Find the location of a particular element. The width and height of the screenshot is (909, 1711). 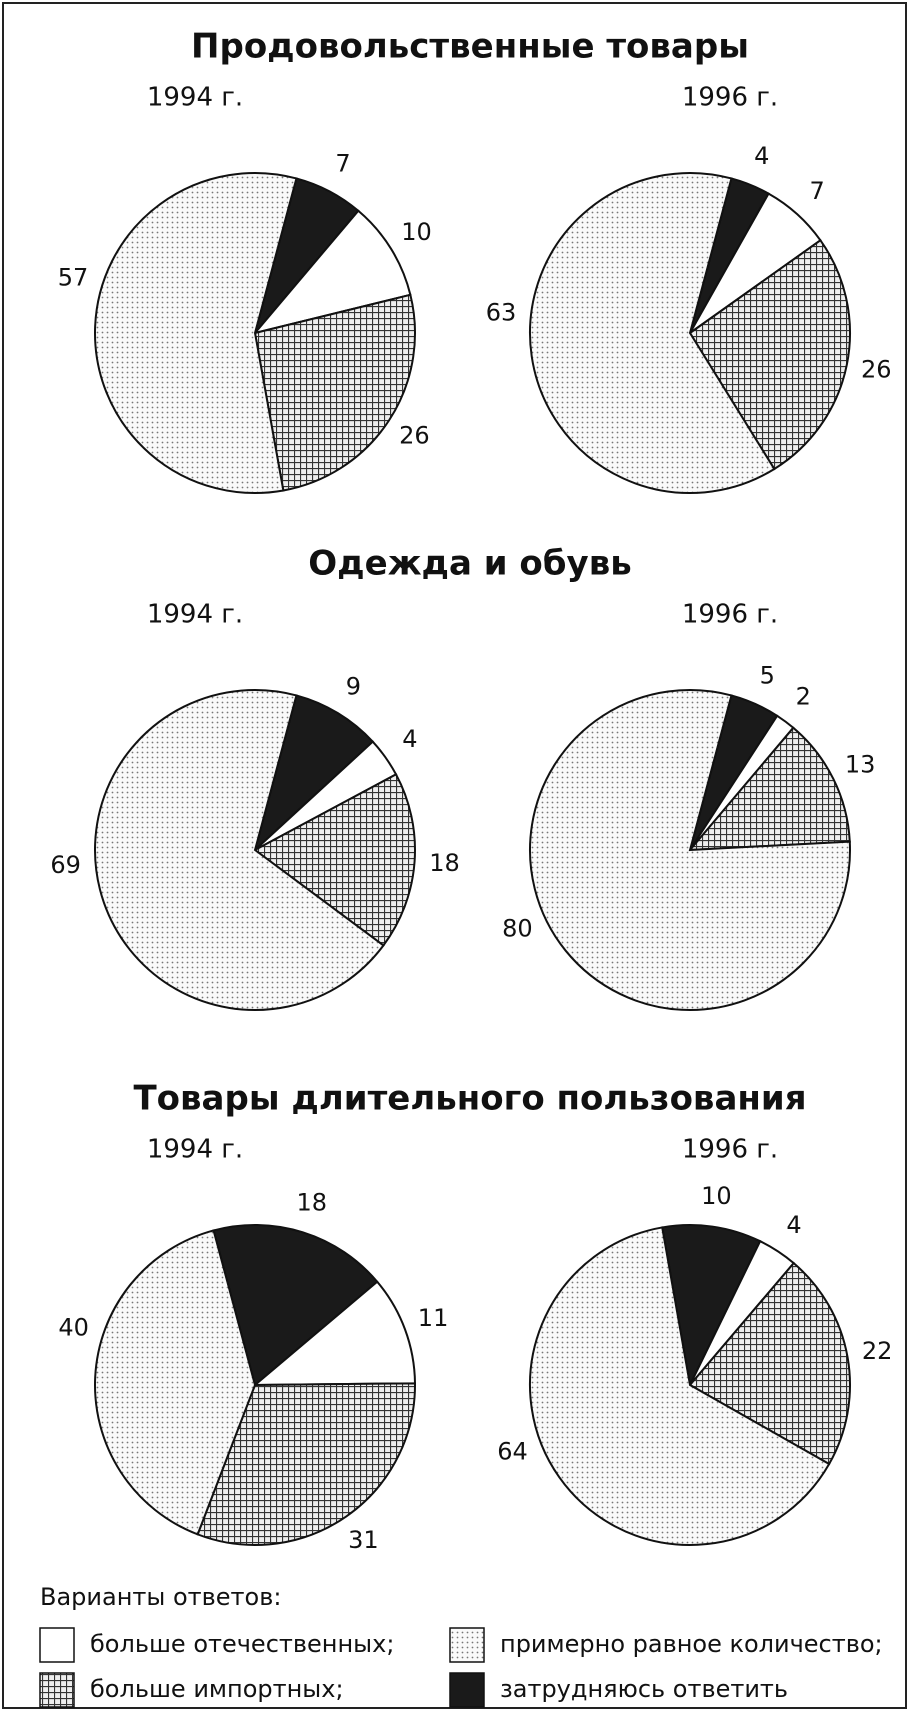

value-label: 80 is located at coordinates (517, 928).